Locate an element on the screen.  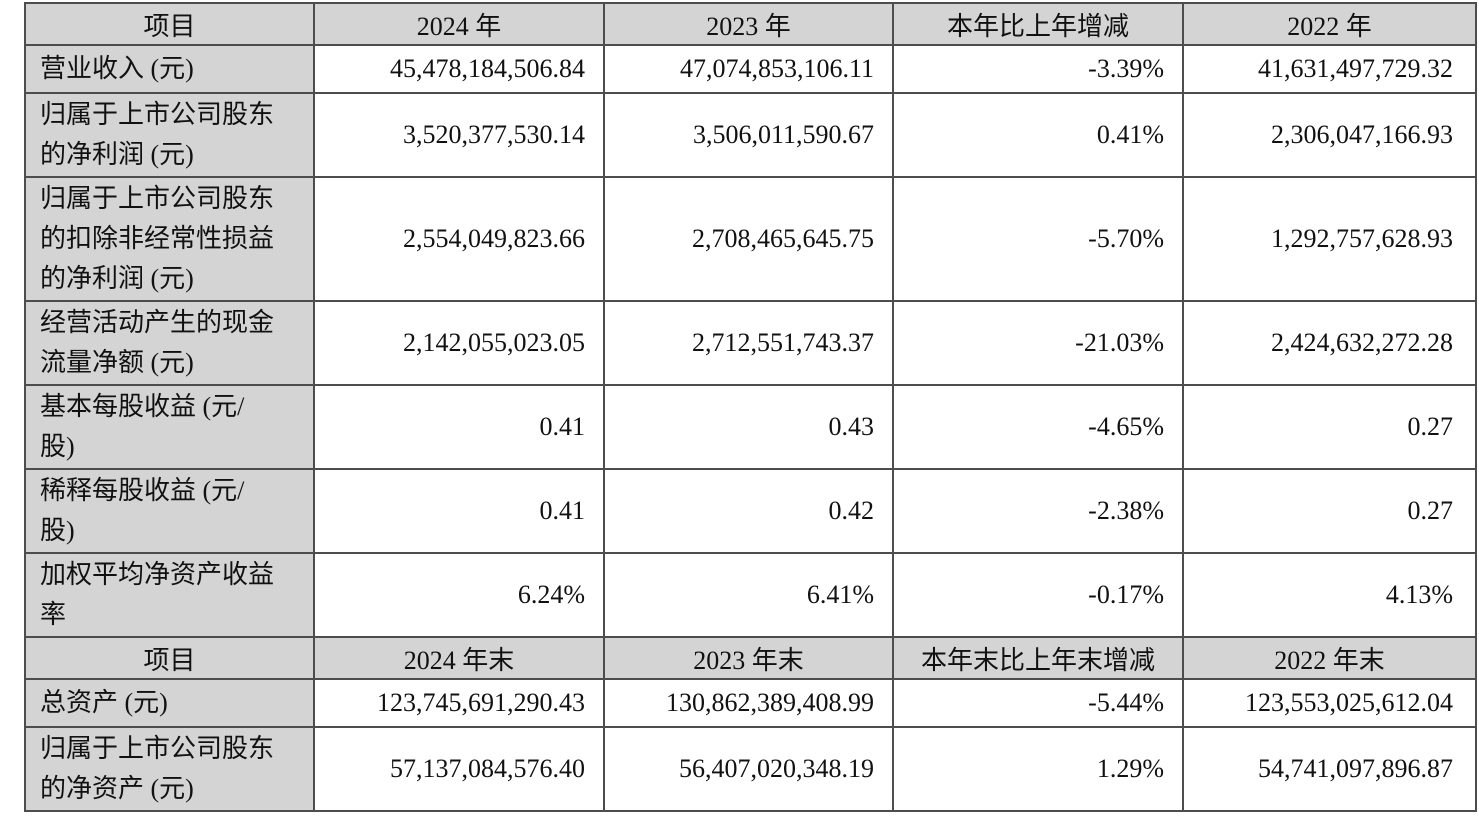
cell-2022: 4.13% is located at coordinates (1329, 595).